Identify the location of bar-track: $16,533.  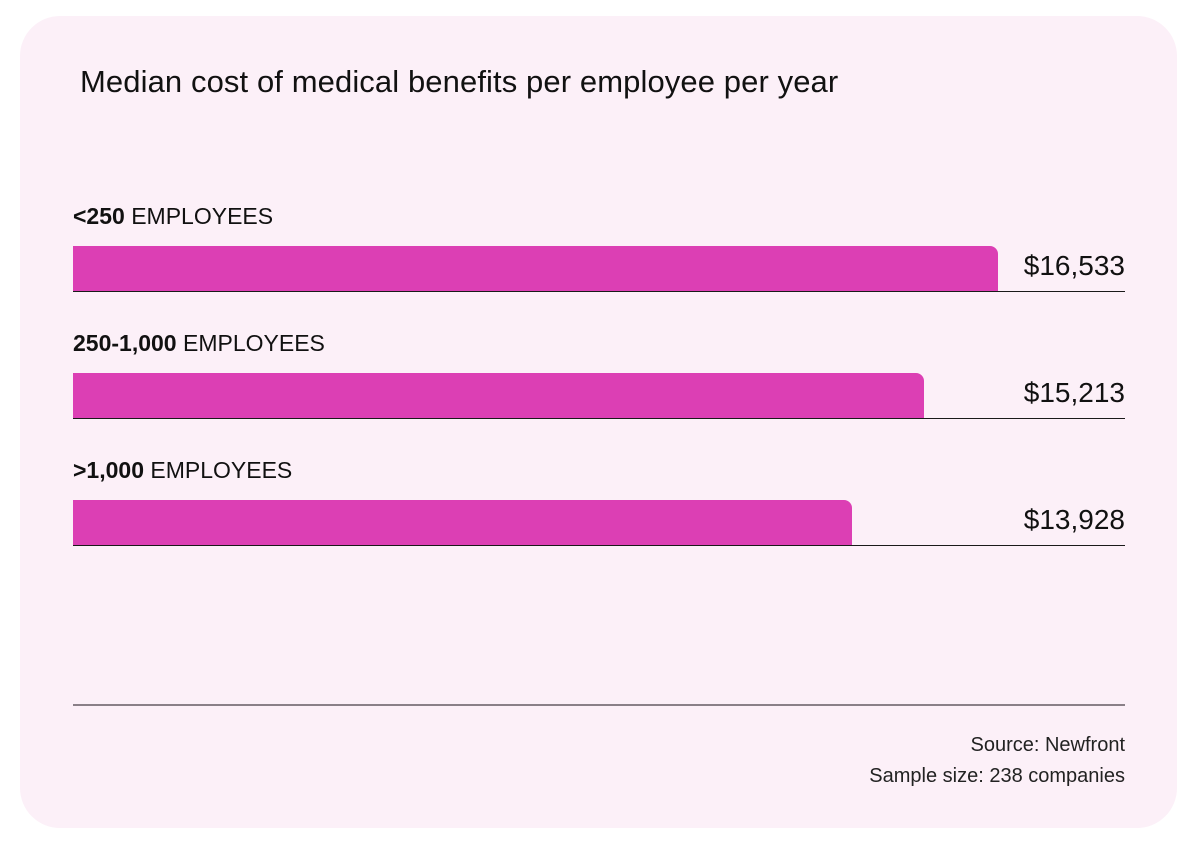
(599, 269).